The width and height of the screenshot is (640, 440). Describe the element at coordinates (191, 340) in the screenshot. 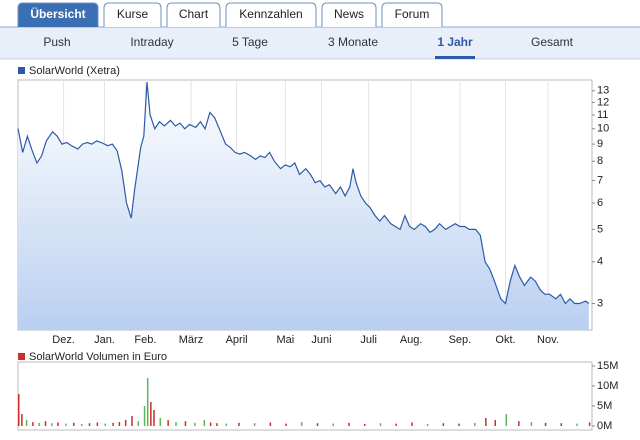

I see `x-tick-label: März` at that location.